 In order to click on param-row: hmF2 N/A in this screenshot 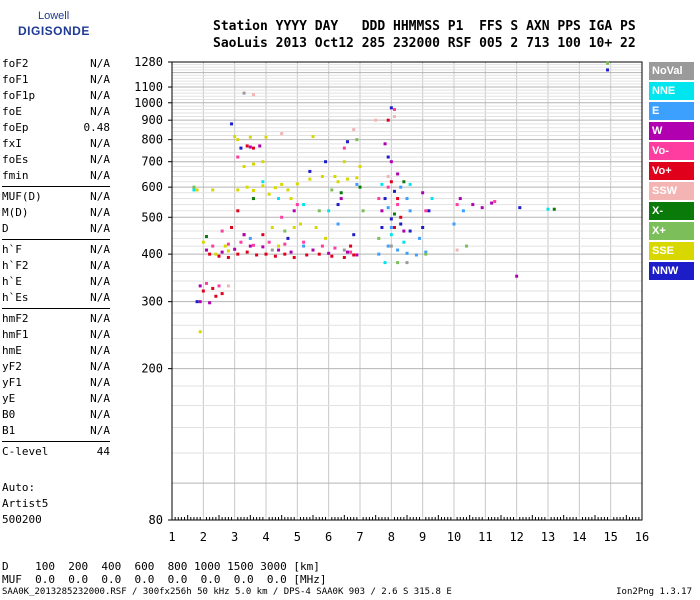, I will do `click(56, 319)`.